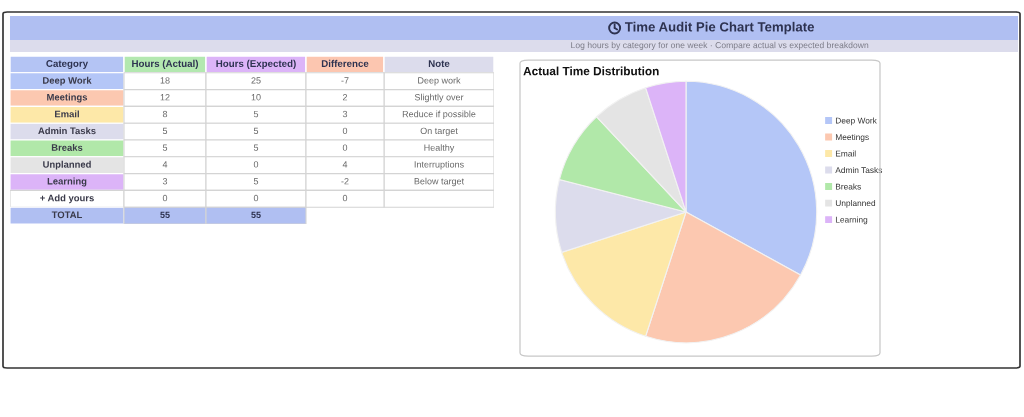 This screenshot has height=417, width=1024. What do you see at coordinates (720, 45) in the screenshot?
I see `text: Log hours by category for one week · Compare actual vs expected breakdown` at bounding box center [720, 45].